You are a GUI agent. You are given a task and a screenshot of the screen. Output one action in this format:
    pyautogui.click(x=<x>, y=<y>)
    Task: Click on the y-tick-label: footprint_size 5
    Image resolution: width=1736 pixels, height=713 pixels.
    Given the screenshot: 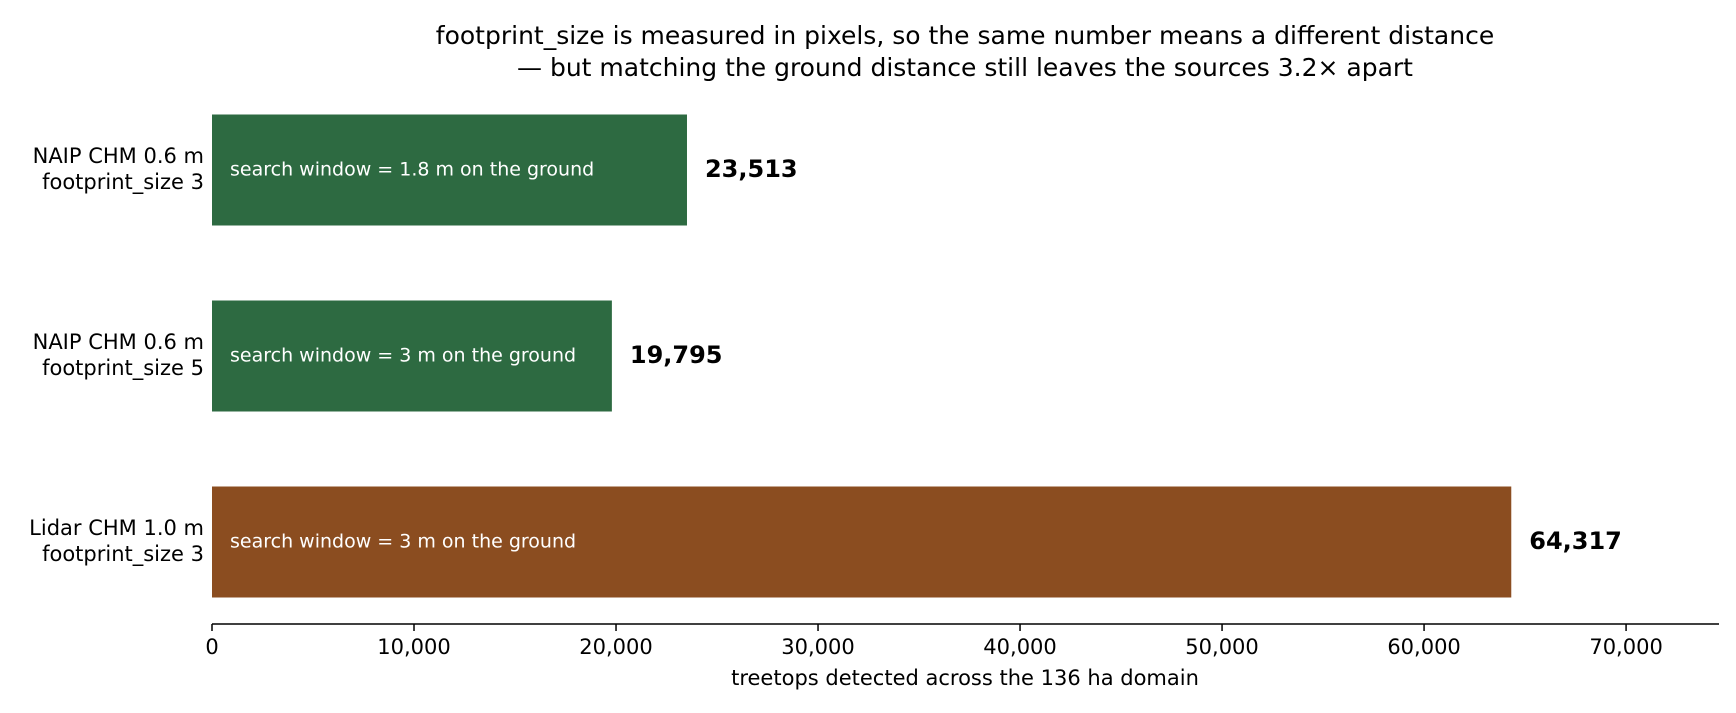 What is the action you would take?
    pyautogui.click(x=123, y=368)
    